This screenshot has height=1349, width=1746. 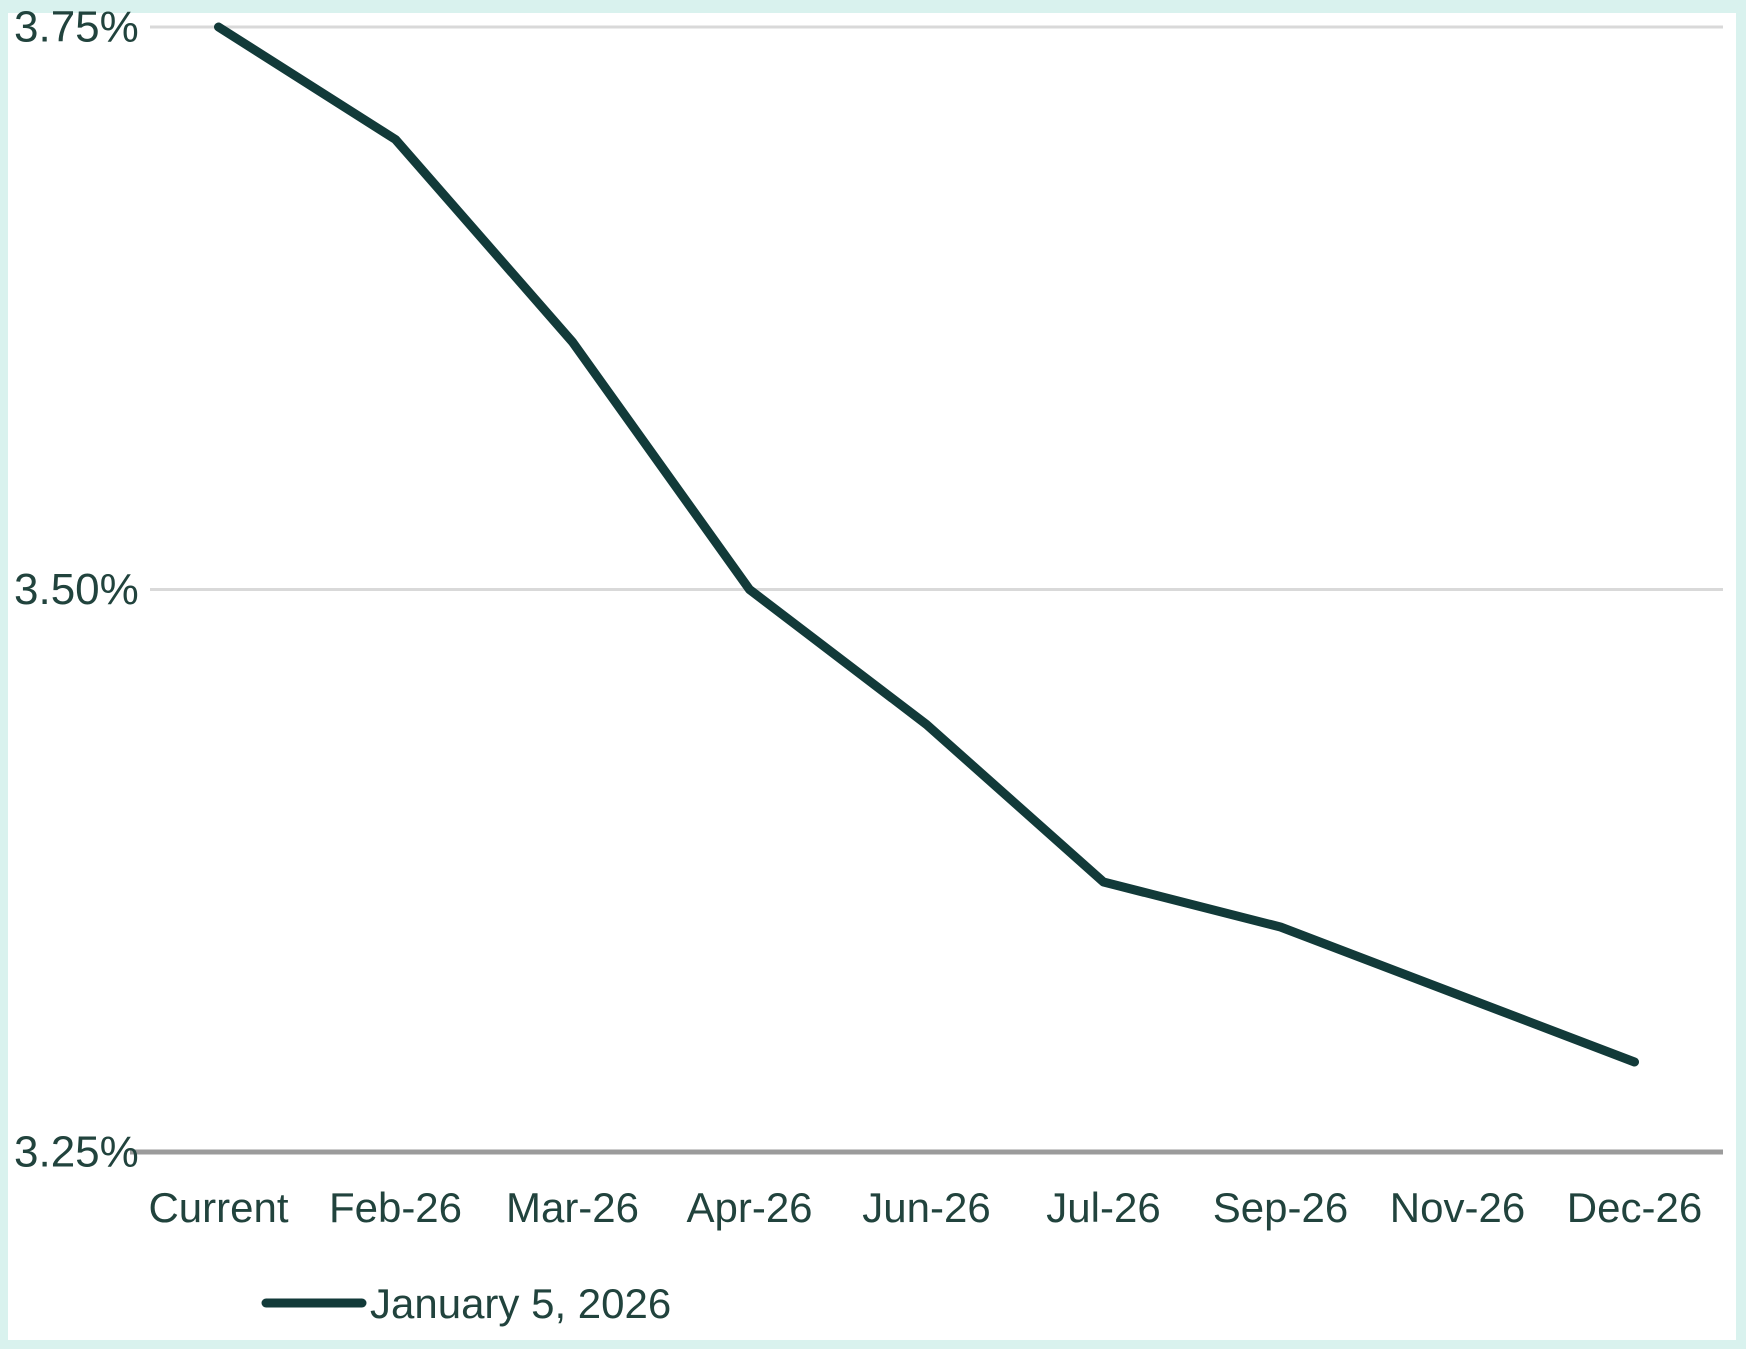 I want to click on x-tick-label: Jul-26, so click(x=1103, y=1207).